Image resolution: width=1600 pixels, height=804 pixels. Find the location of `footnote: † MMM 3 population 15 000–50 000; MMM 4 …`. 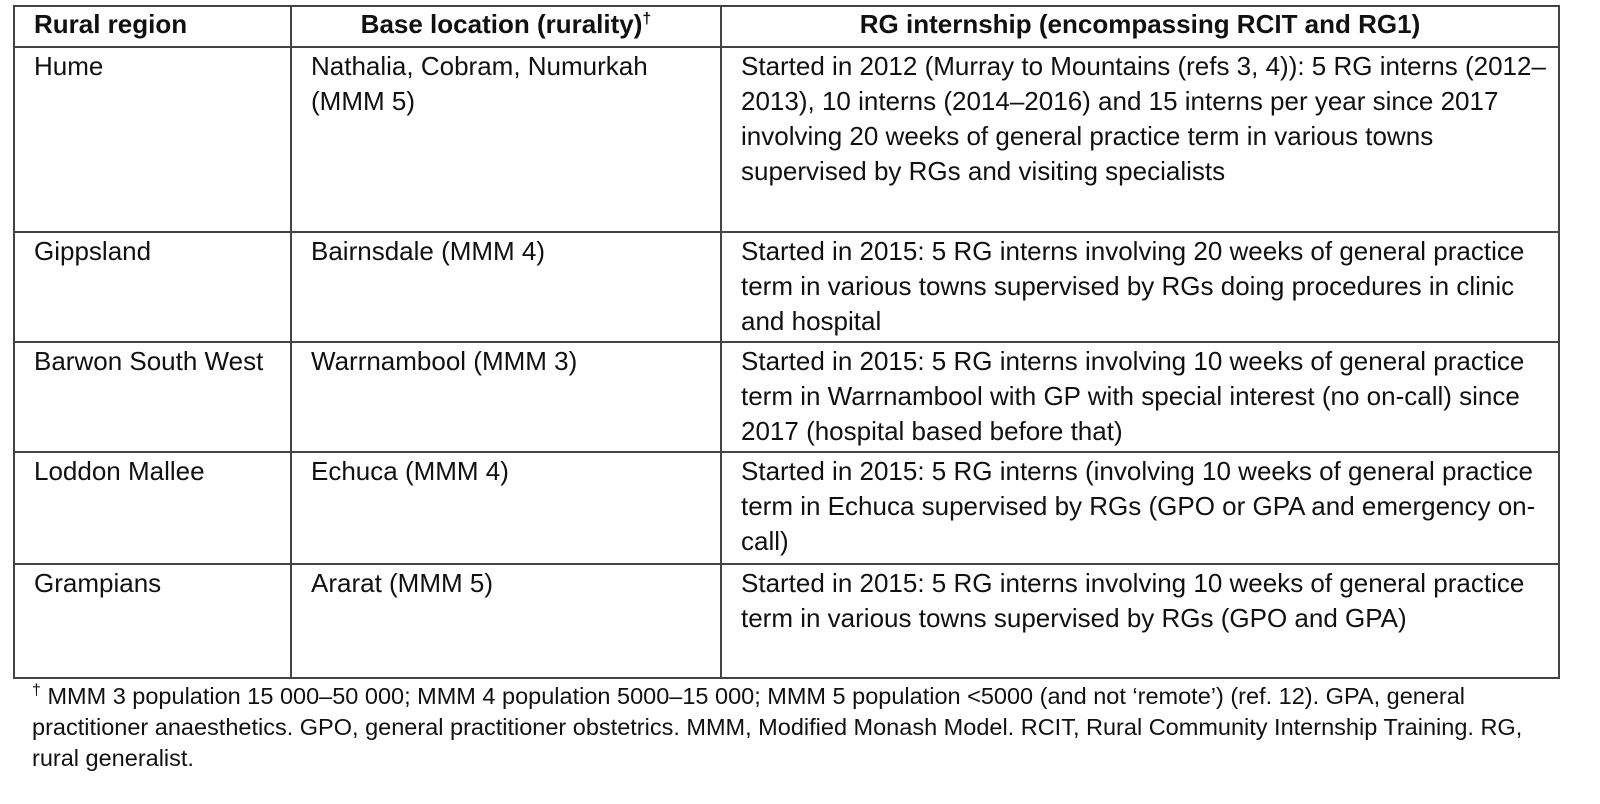

footnote: † MMM 3 population 15 000–50 000; MMM 4 … is located at coordinates (792, 727).